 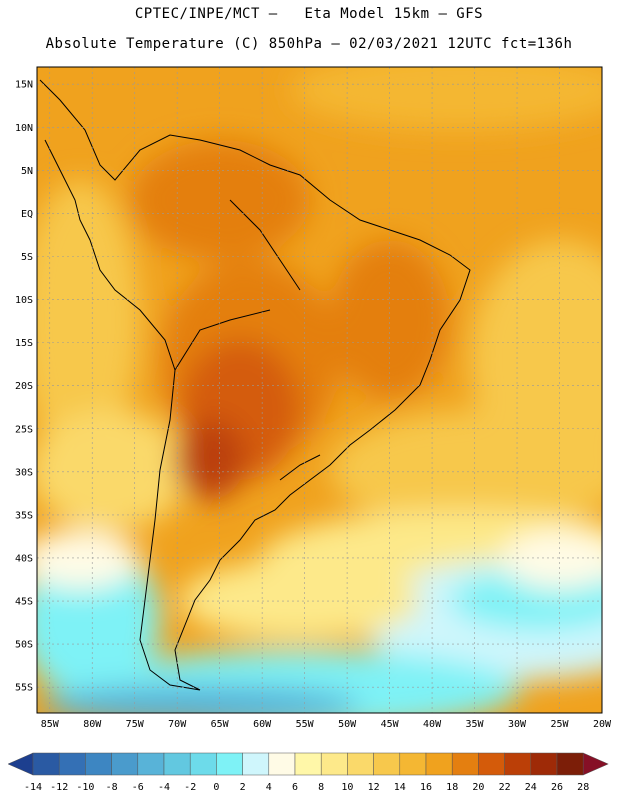 I want to click on colorbar-label: 12, so click(x=374, y=787).